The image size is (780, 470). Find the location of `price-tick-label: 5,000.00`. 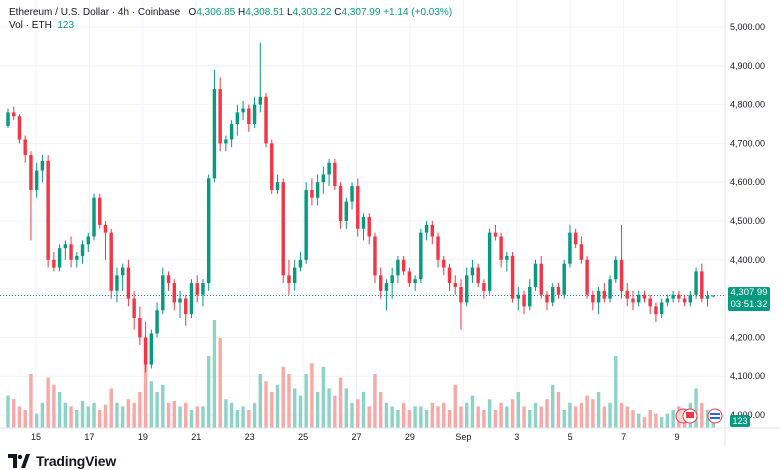

price-tick-label: 5,000.00 is located at coordinates (747, 27).